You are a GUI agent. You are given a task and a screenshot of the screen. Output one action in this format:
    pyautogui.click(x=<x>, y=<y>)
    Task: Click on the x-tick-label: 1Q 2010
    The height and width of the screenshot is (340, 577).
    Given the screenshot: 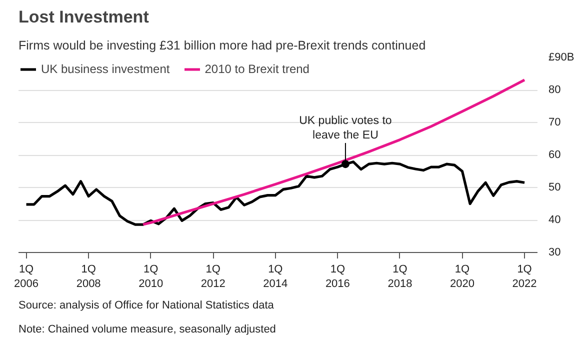 What is the action you would take?
    pyautogui.click(x=151, y=277)
    